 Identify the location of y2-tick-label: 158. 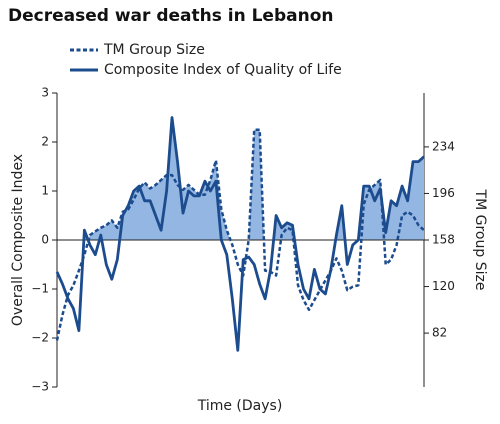
(443, 240).